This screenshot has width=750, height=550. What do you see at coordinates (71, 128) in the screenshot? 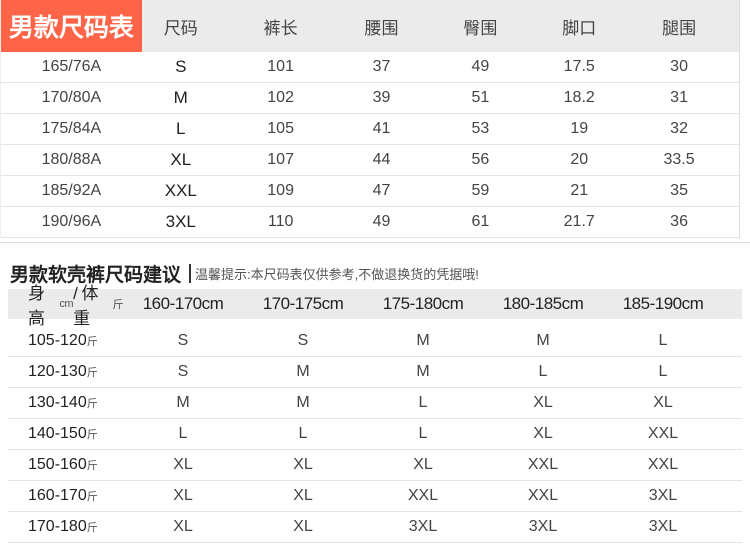
I see `table-cell: 175/84A` at bounding box center [71, 128].